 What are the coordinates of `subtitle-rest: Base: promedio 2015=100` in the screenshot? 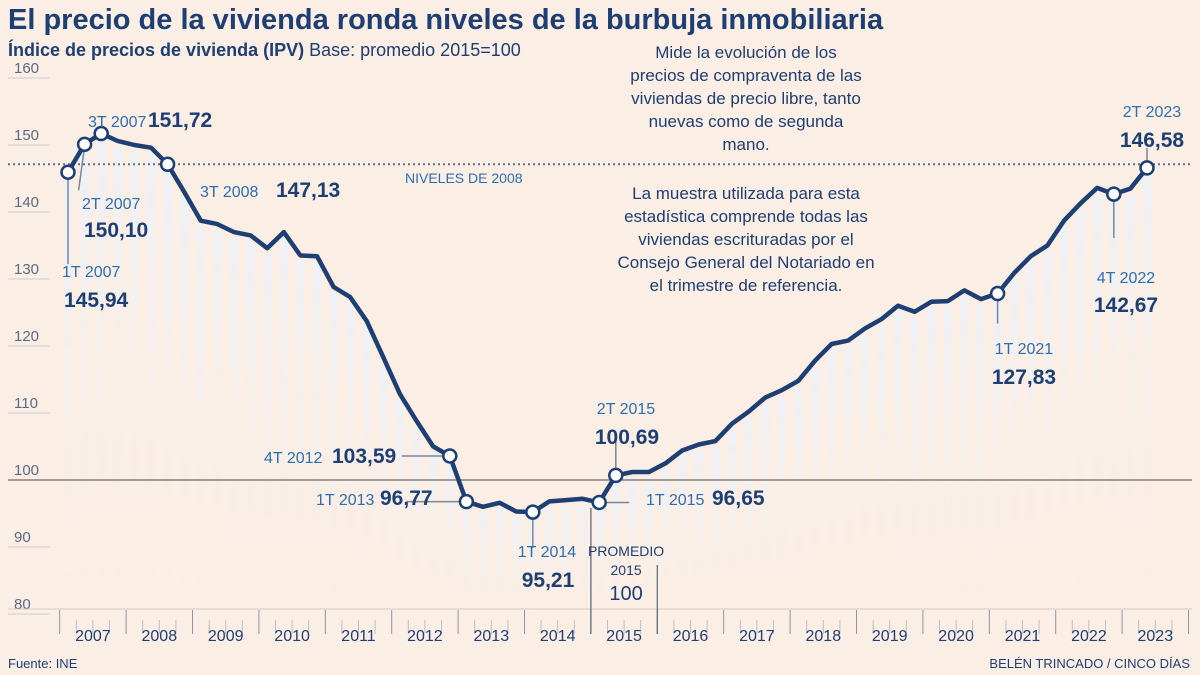 It's located at (412, 50).